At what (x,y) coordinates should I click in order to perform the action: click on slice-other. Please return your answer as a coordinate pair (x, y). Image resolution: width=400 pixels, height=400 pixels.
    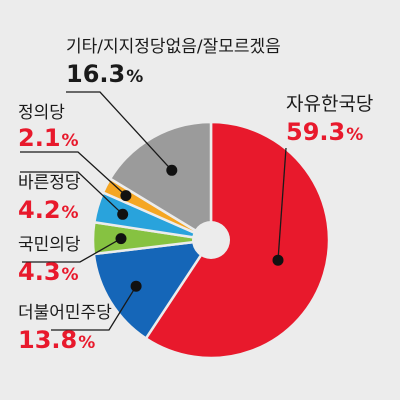
    Looking at the image, I should click on (160, 181).